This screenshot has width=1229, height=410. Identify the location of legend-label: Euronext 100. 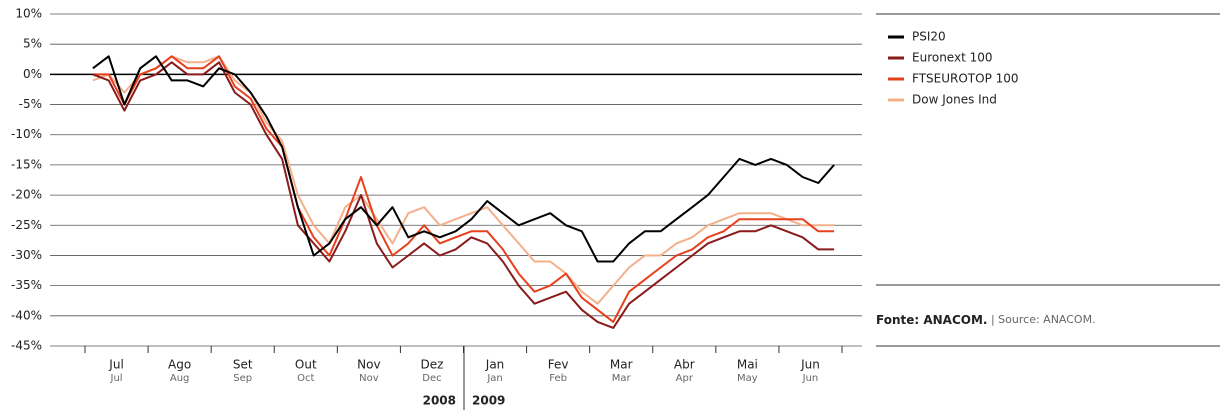
(952, 58).